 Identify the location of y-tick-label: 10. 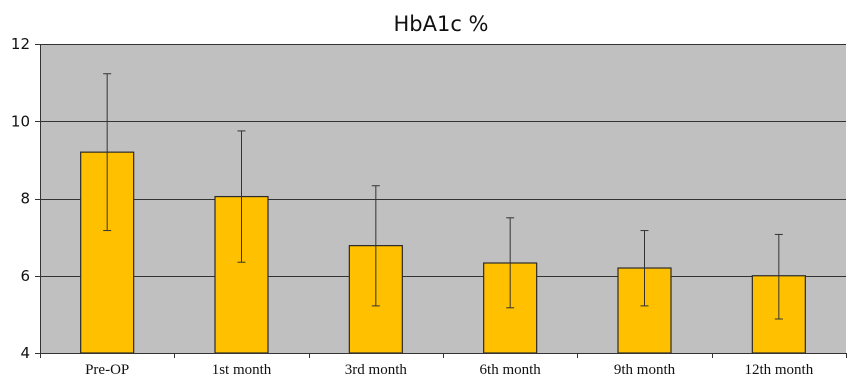
(20, 121).